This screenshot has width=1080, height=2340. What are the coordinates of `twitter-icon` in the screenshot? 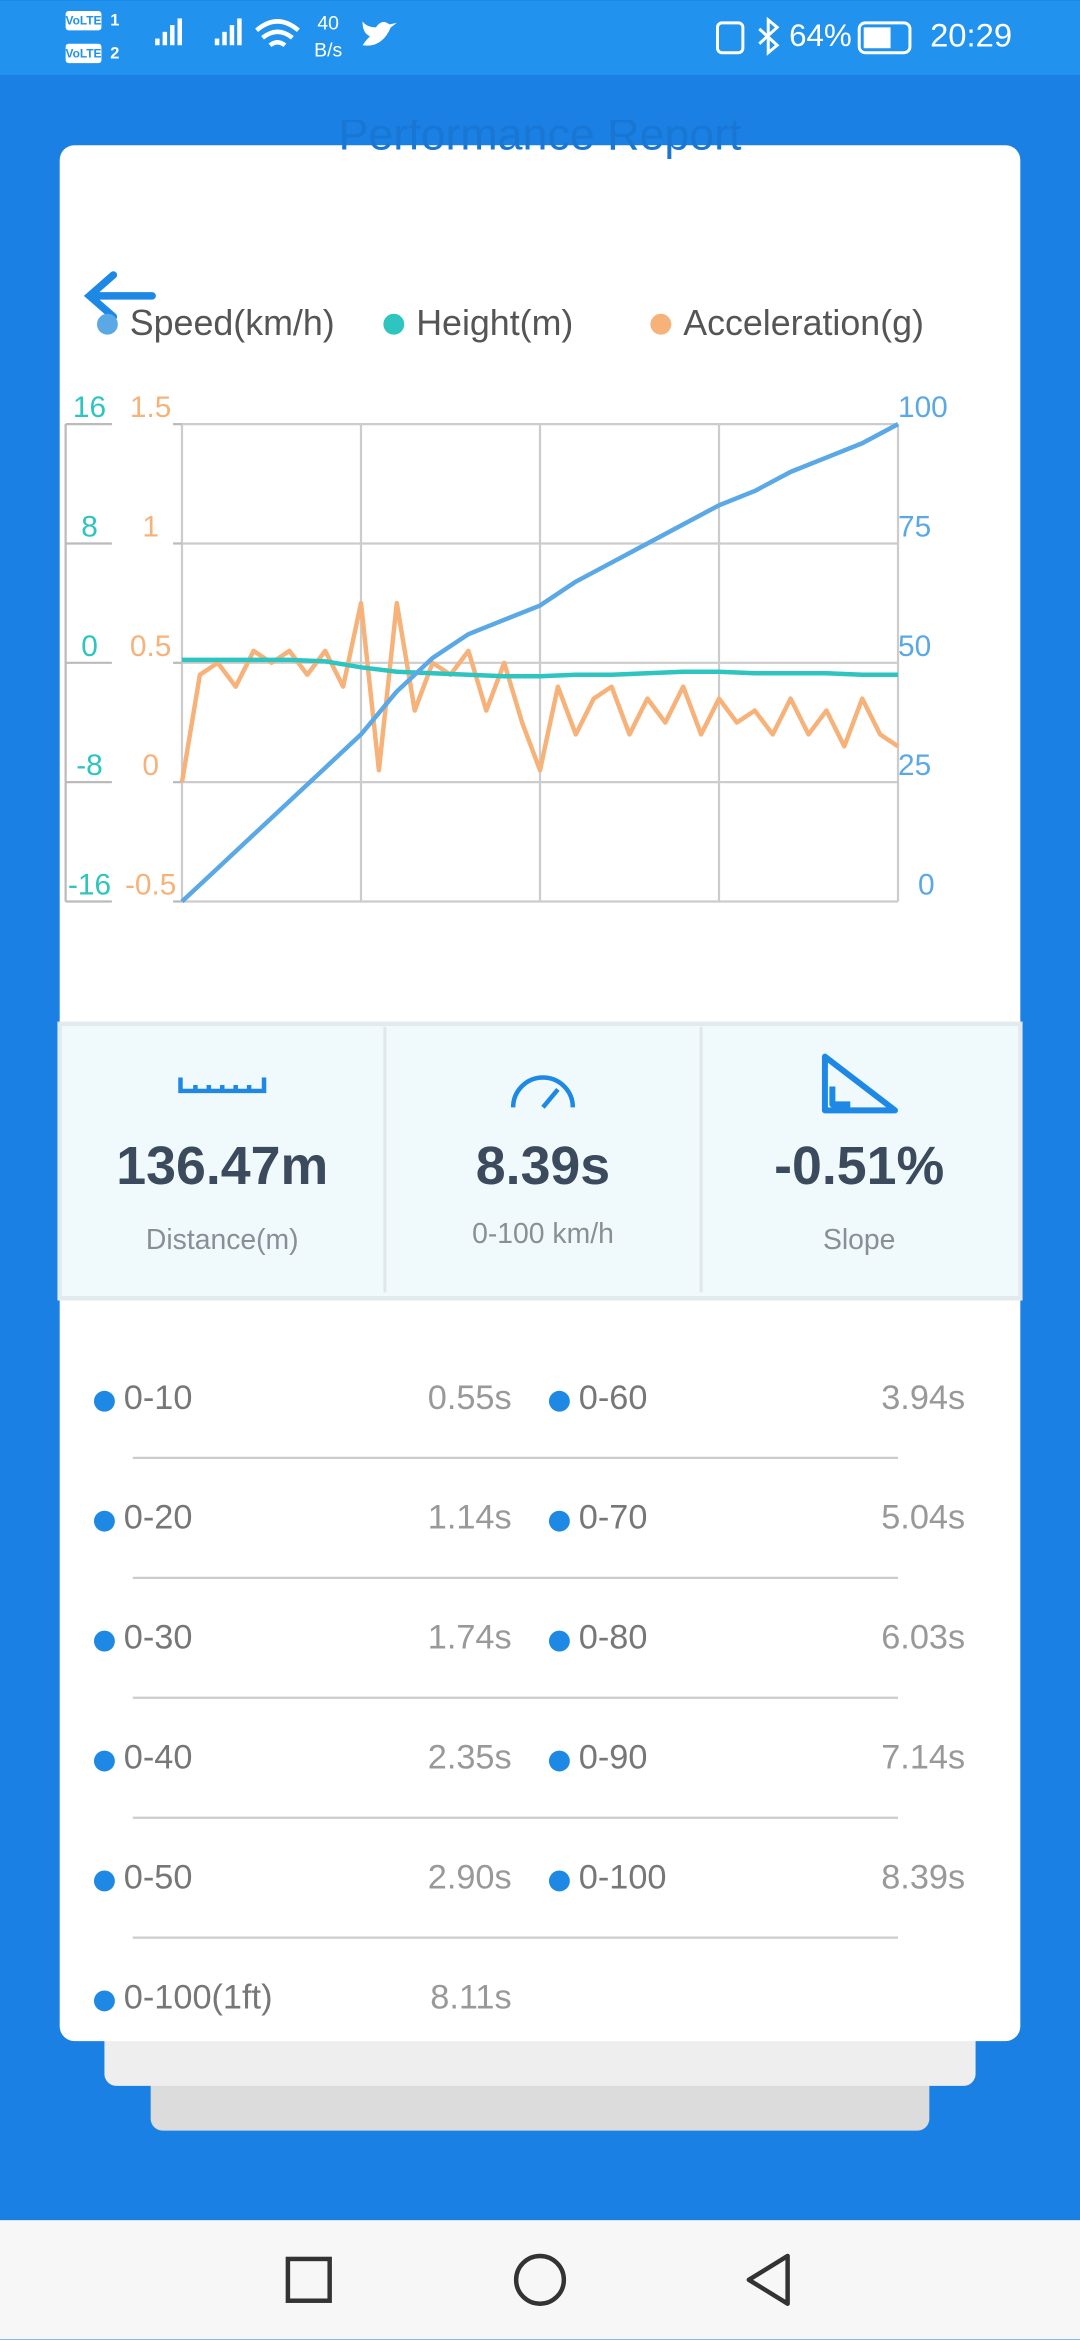 It's located at (379, 33).